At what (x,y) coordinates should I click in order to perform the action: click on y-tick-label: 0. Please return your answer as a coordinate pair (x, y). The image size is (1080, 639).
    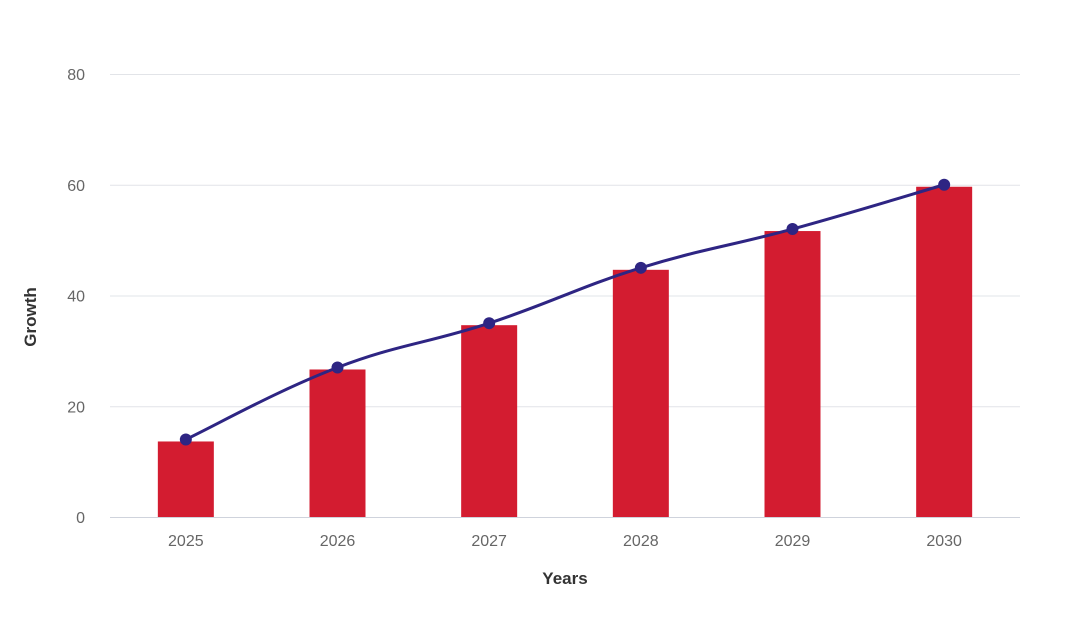
    Looking at the image, I should click on (80, 518).